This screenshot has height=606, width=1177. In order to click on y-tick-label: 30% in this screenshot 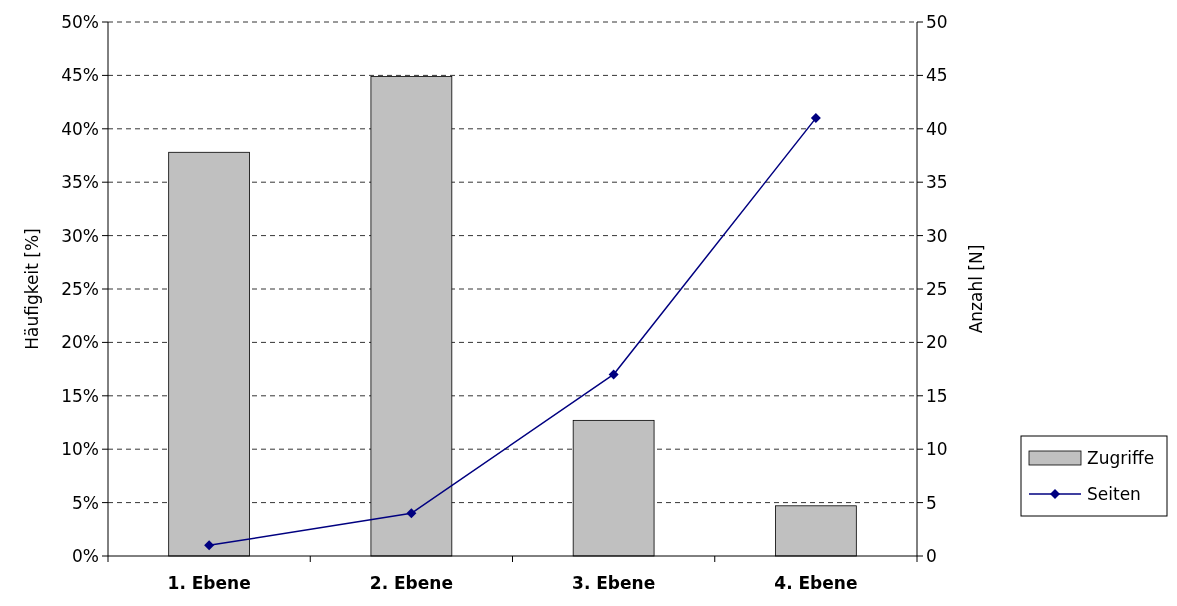, I will do `click(80, 235)`.